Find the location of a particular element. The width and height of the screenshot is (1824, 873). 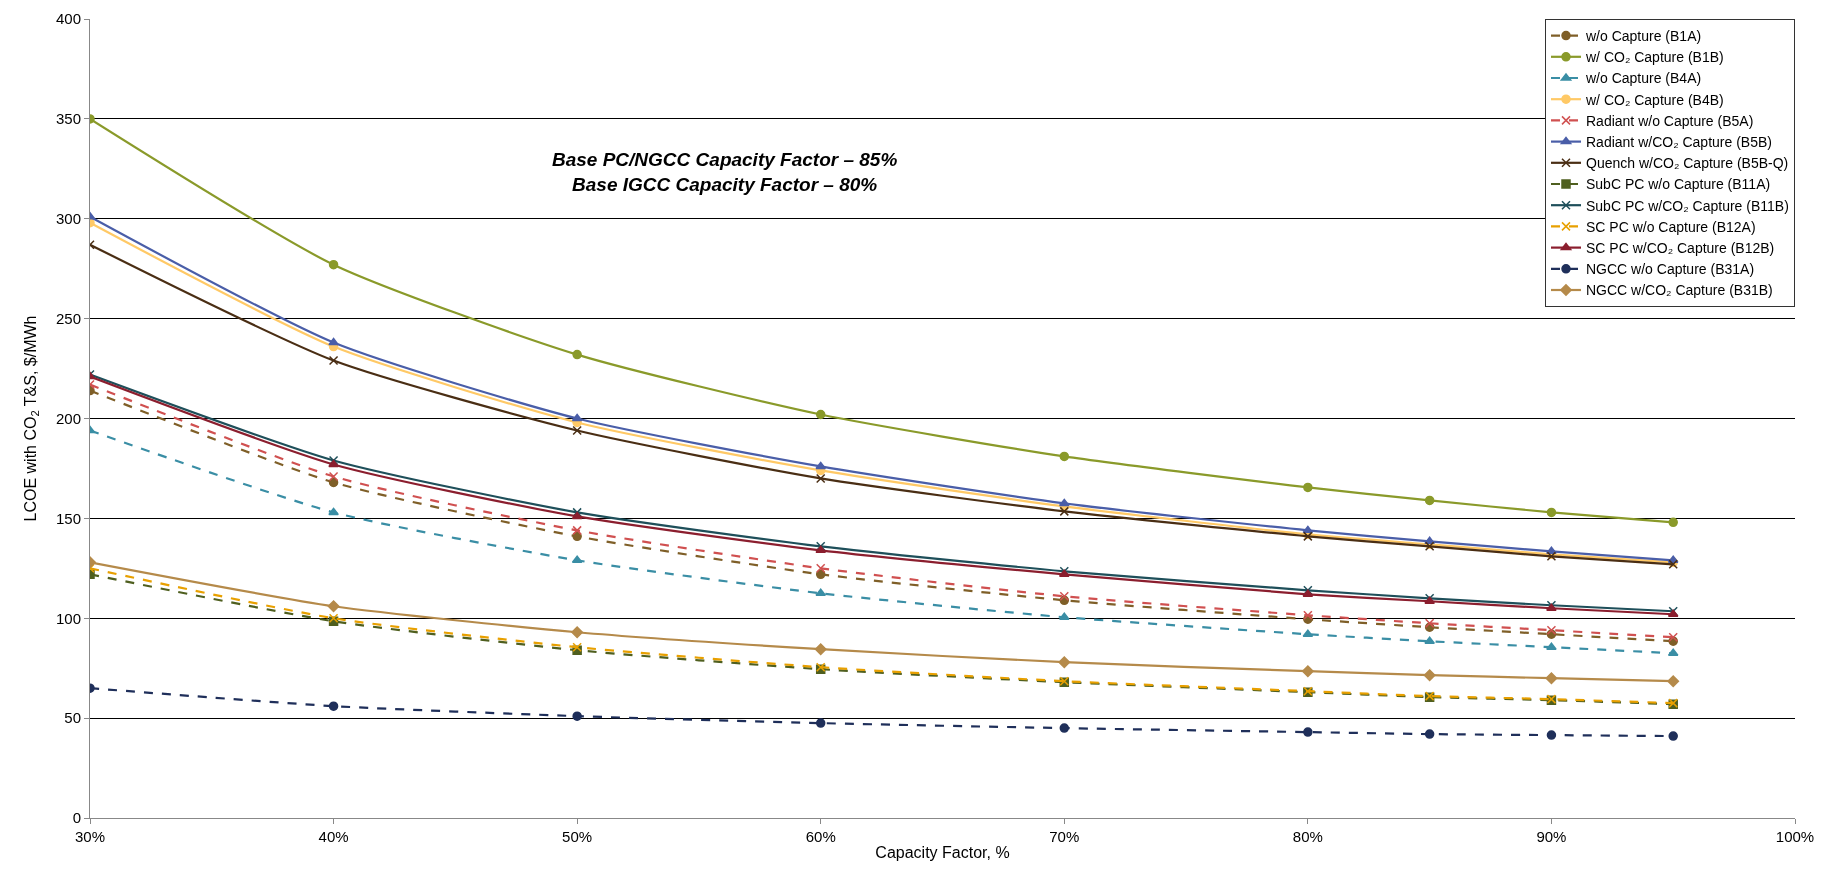

x-tick-label: 100% is located at coordinates (1795, 836).